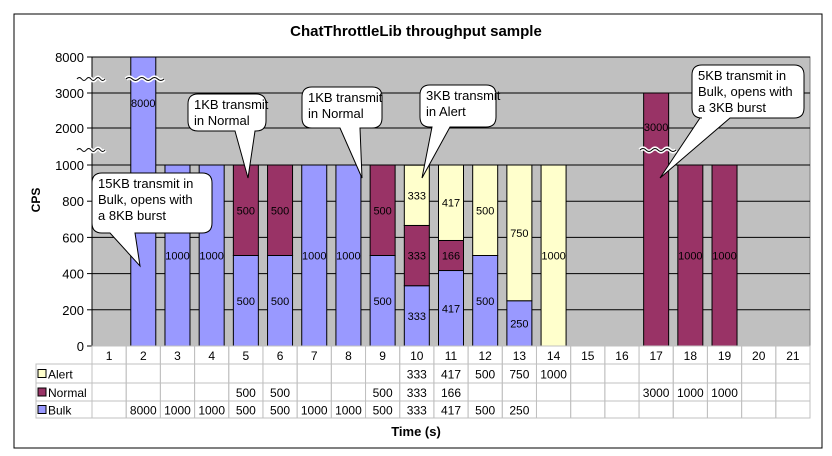  I want to click on x-tick-label: 5, so click(246, 356).